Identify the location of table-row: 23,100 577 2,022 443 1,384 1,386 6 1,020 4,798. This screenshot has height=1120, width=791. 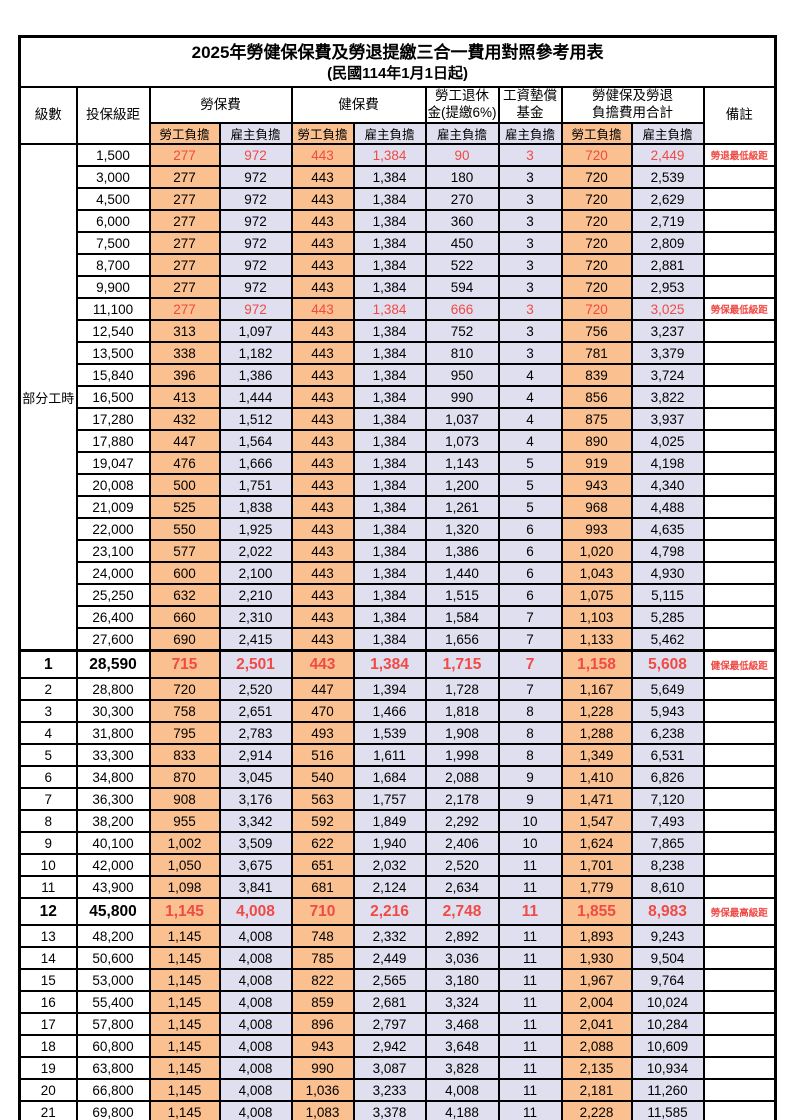
(398, 551).